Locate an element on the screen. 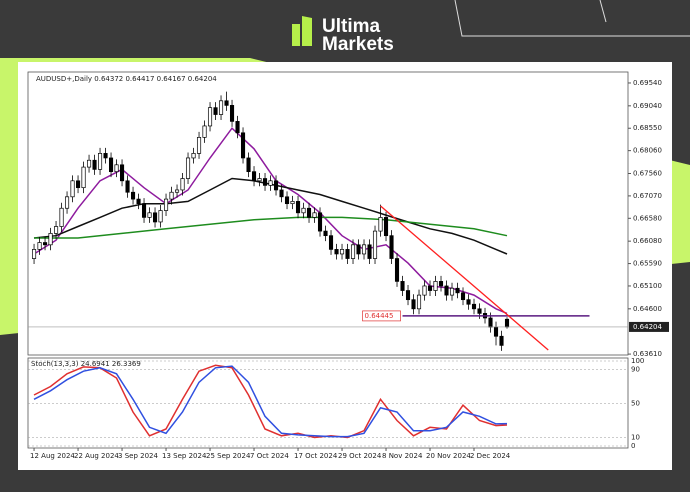 This screenshot has height=492, width=690. y-tick-label: 0.67560 is located at coordinates (647, 173).